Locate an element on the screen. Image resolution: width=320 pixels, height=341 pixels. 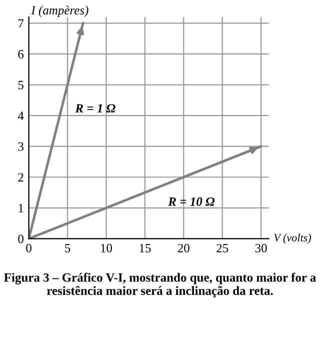
y-tick-label: 3 is located at coordinates (21, 146).